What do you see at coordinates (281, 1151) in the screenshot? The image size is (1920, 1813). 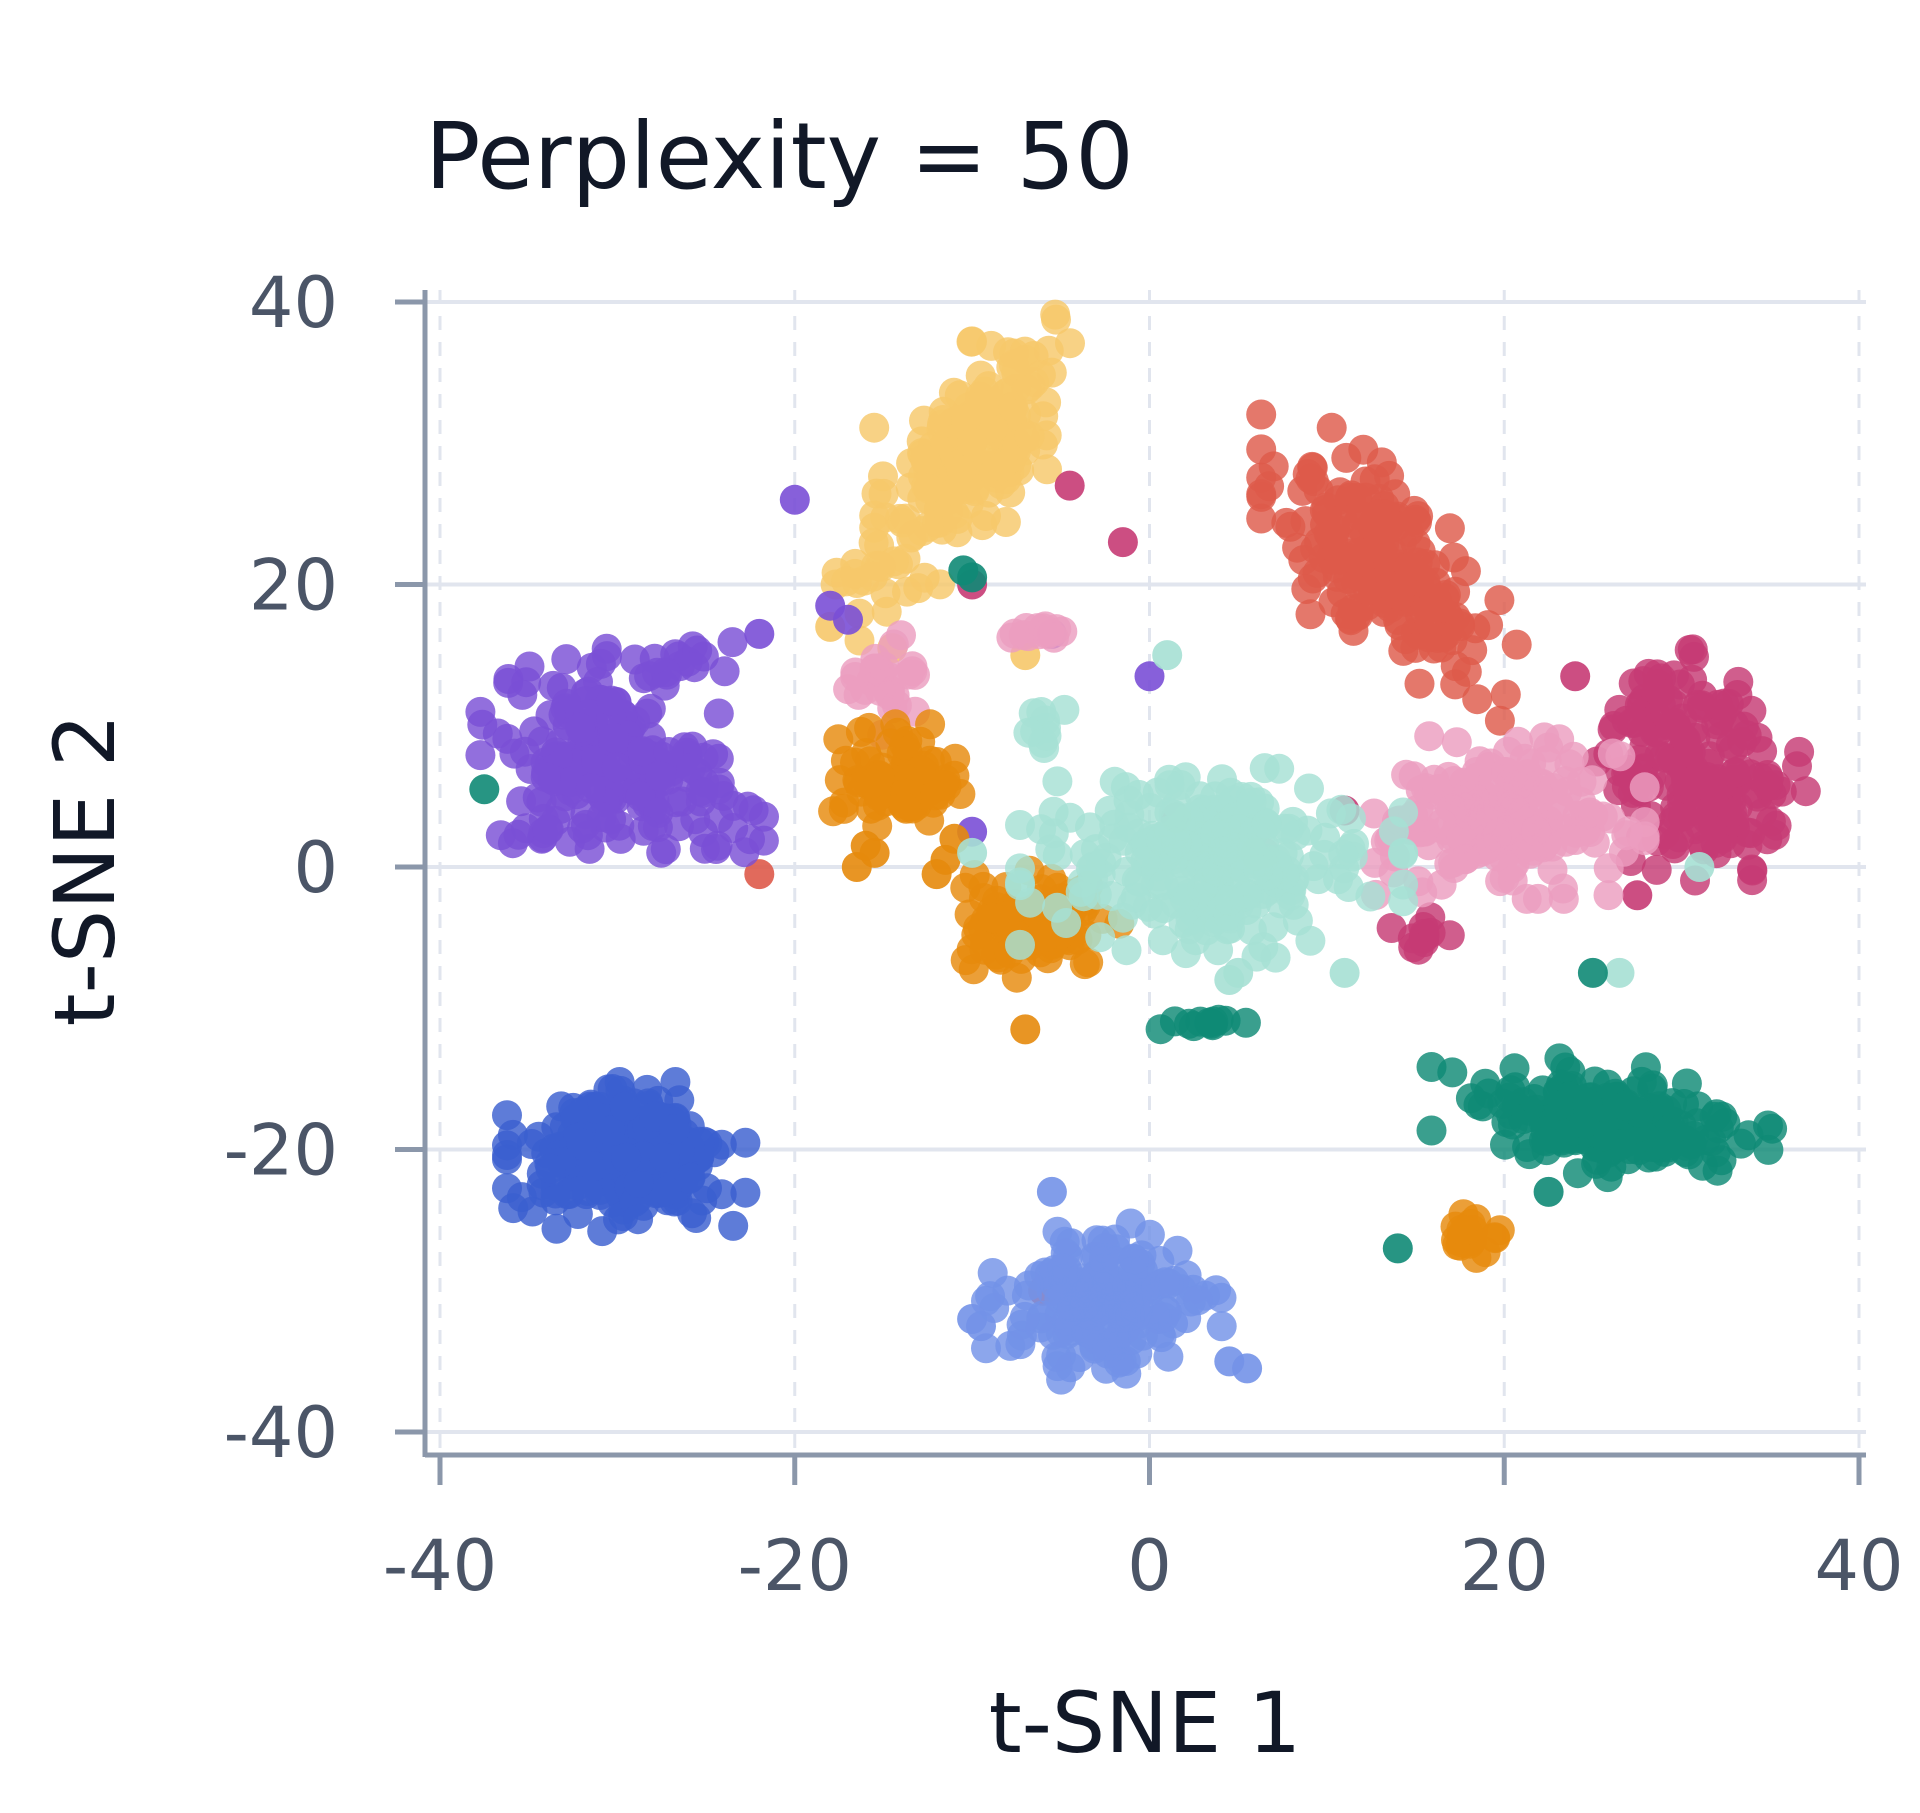 I see `y-tick-label: -20` at bounding box center [281, 1151].